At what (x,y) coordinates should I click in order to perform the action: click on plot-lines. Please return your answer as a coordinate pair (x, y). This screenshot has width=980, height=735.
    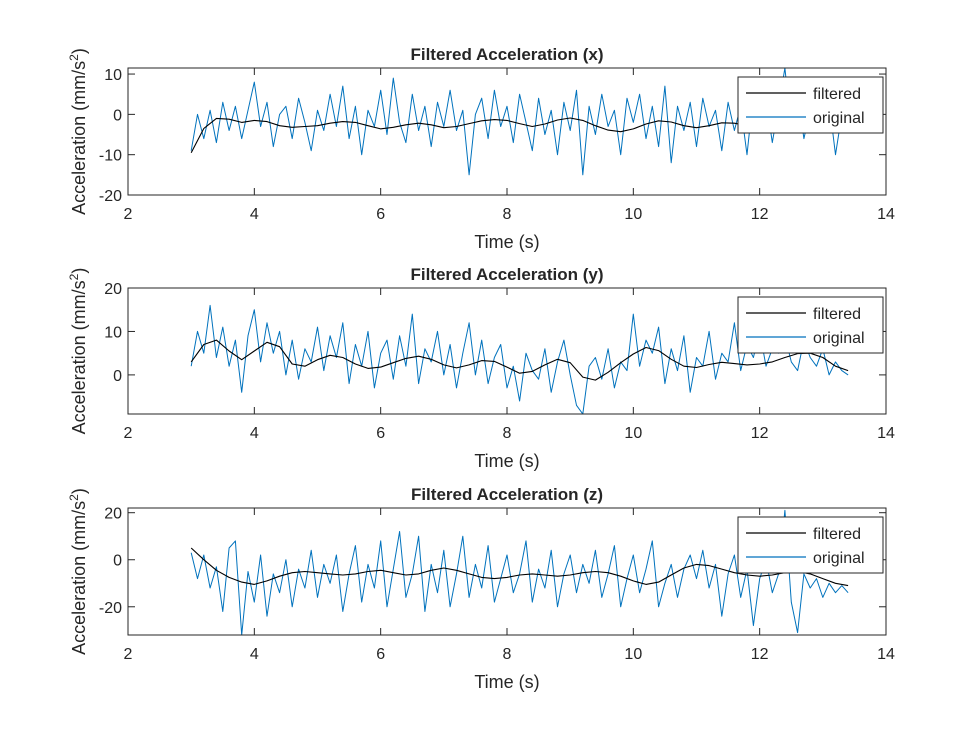
    Looking at the image, I should click on (519, 359).